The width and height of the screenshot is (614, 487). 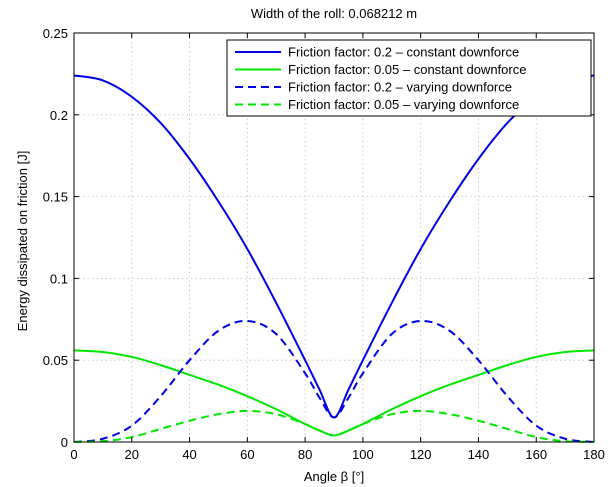 I want to click on x-tick-label: 140, so click(x=479, y=454).